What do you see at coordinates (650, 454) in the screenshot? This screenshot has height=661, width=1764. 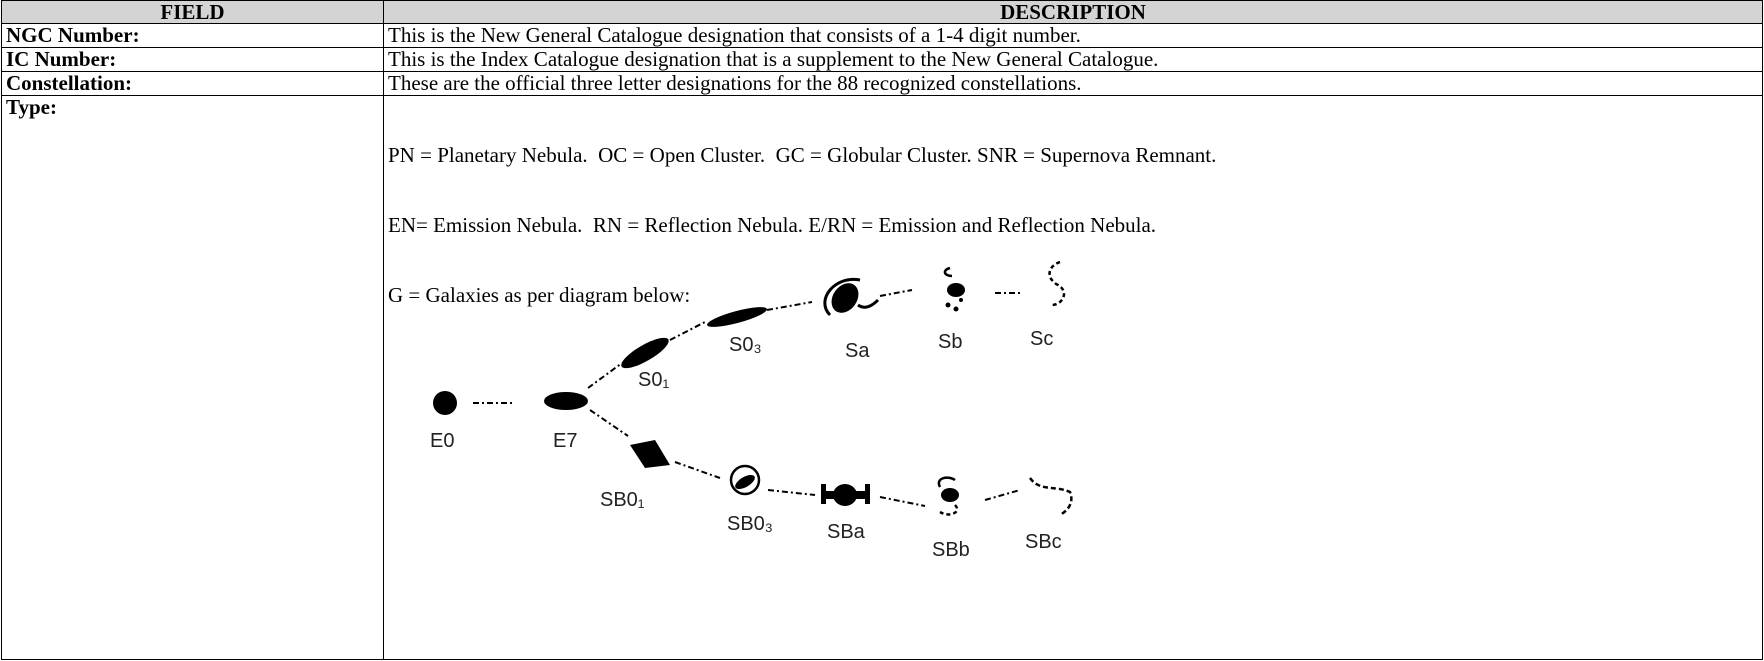 I see `galaxy-sb01` at bounding box center [650, 454].